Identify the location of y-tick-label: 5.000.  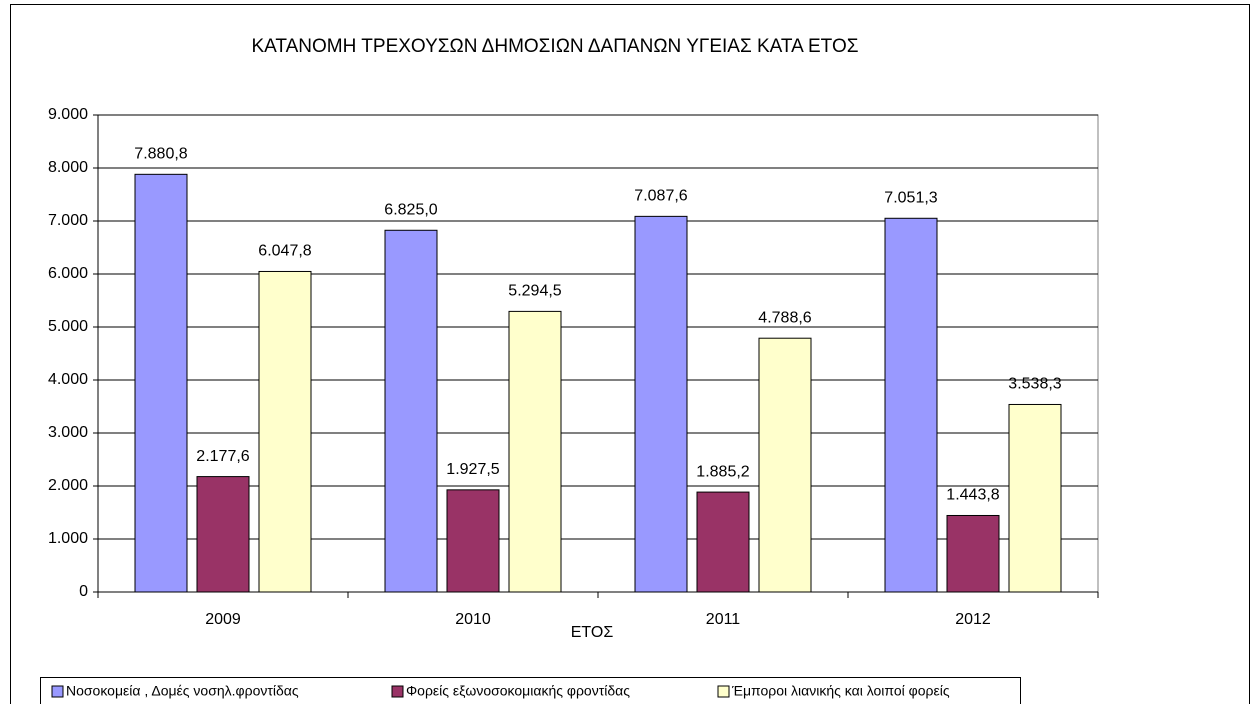
(68, 326).